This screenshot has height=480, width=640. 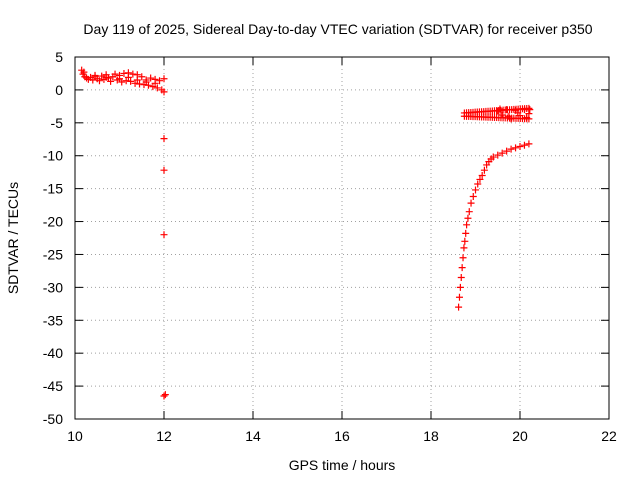 I want to click on y-tick-label: -30, so click(x=53, y=287).